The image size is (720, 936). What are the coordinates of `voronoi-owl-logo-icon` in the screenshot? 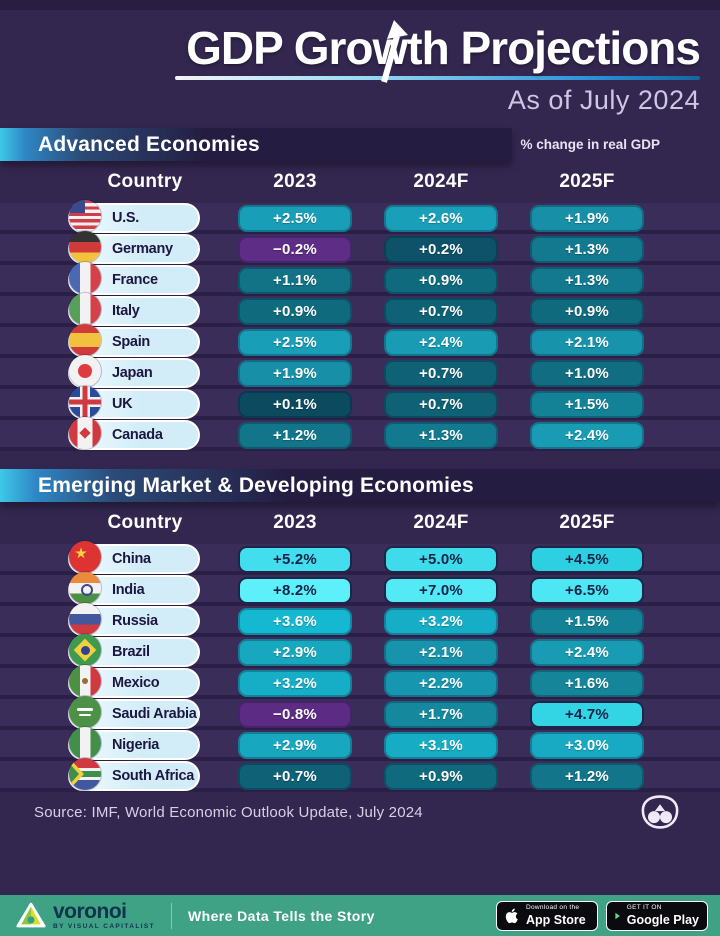 It's located at (660, 812).